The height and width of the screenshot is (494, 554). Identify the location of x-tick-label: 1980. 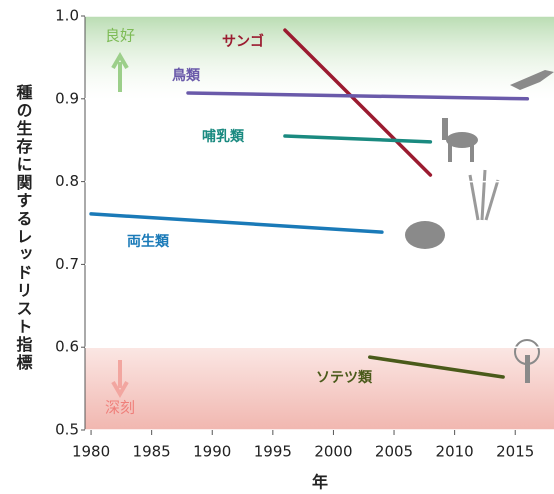
(91, 452).